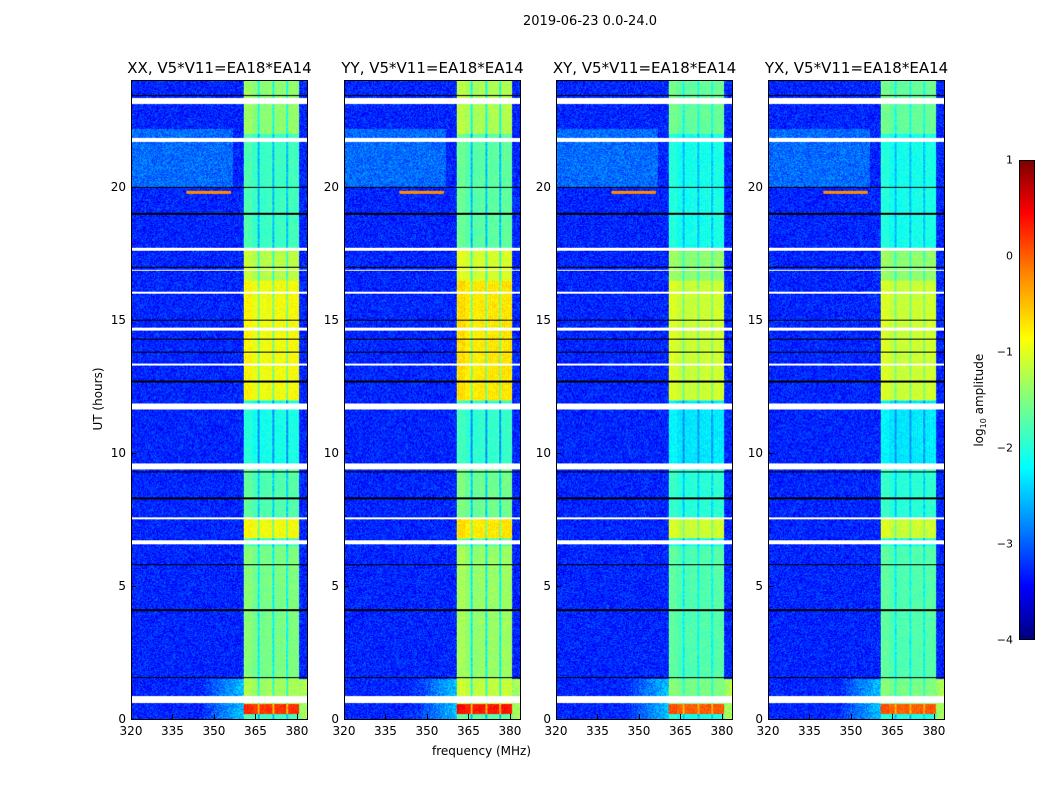 The image size is (1050, 800). I want to click on colorbar-label: log10 amplitude, so click(980, 400).